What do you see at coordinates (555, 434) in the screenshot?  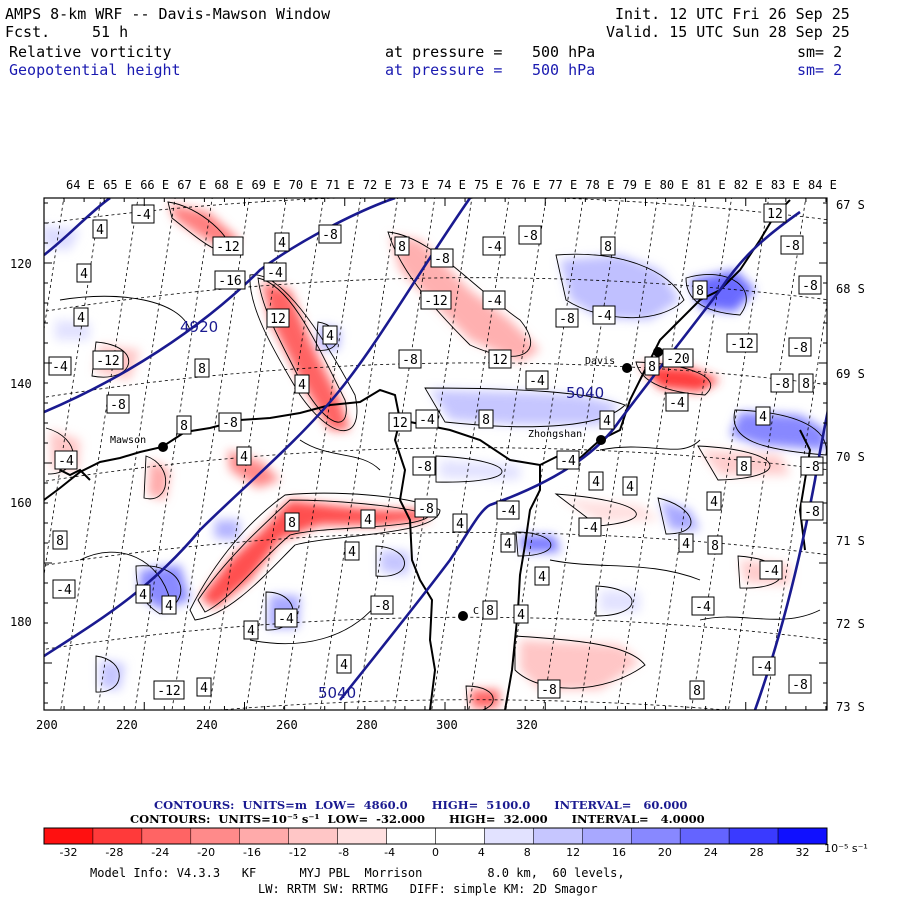 I see `zhongshan-label: Zhongshan` at bounding box center [555, 434].